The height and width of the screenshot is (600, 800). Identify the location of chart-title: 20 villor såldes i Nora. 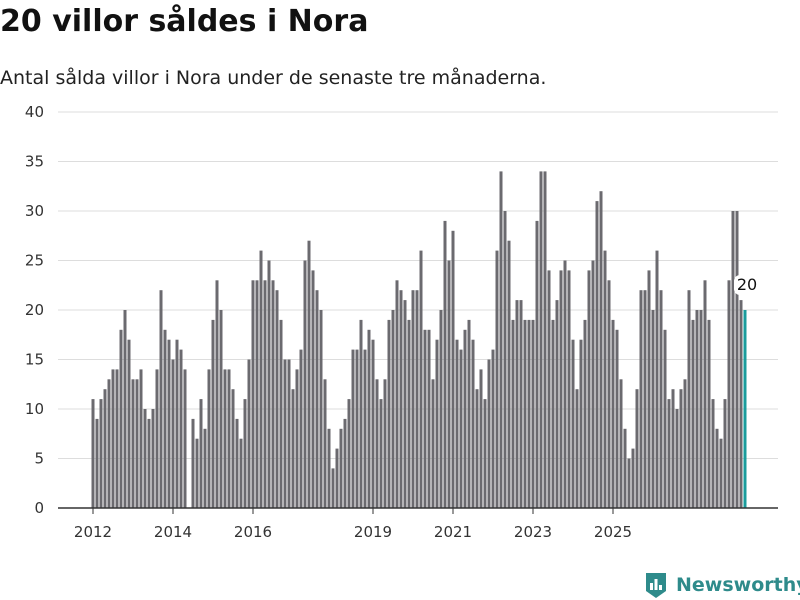
(184, 21).